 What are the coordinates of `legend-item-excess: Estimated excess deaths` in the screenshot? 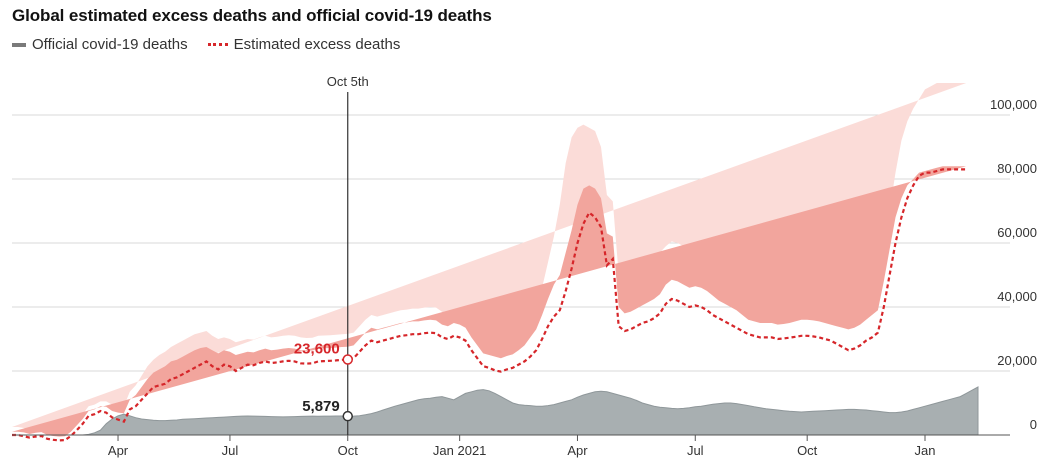 It's located at (304, 44).